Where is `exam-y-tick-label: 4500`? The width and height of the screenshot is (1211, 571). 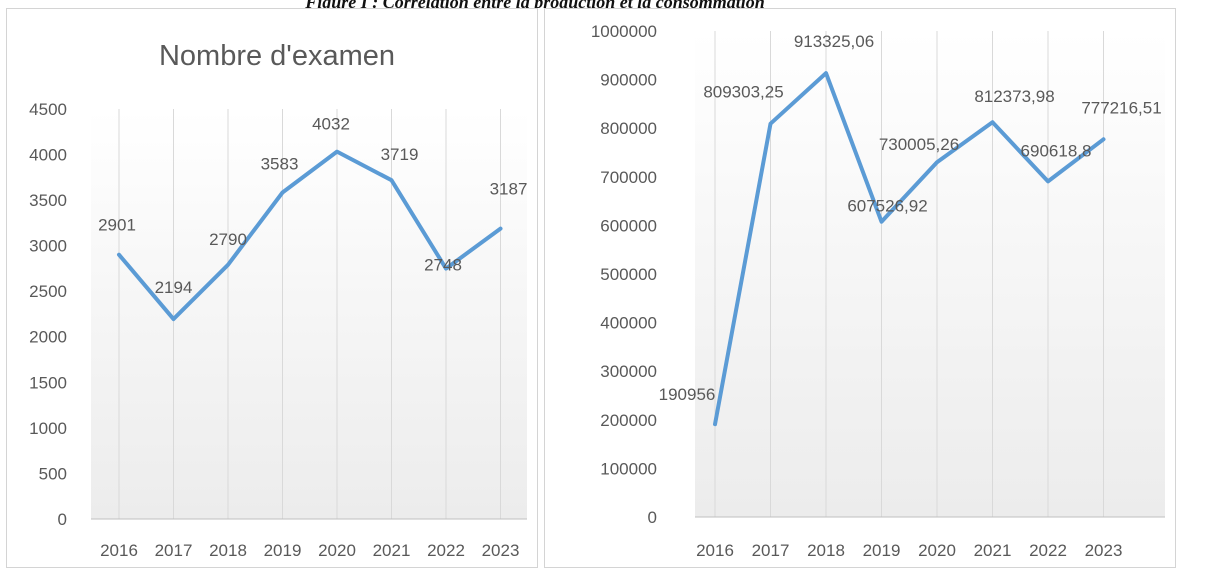 exam-y-tick-label: 4500 is located at coordinates (48, 109).